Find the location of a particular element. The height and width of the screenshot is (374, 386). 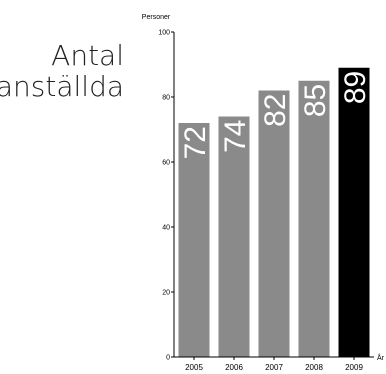

bar-label-2009: 89 is located at coordinates (355, 87).